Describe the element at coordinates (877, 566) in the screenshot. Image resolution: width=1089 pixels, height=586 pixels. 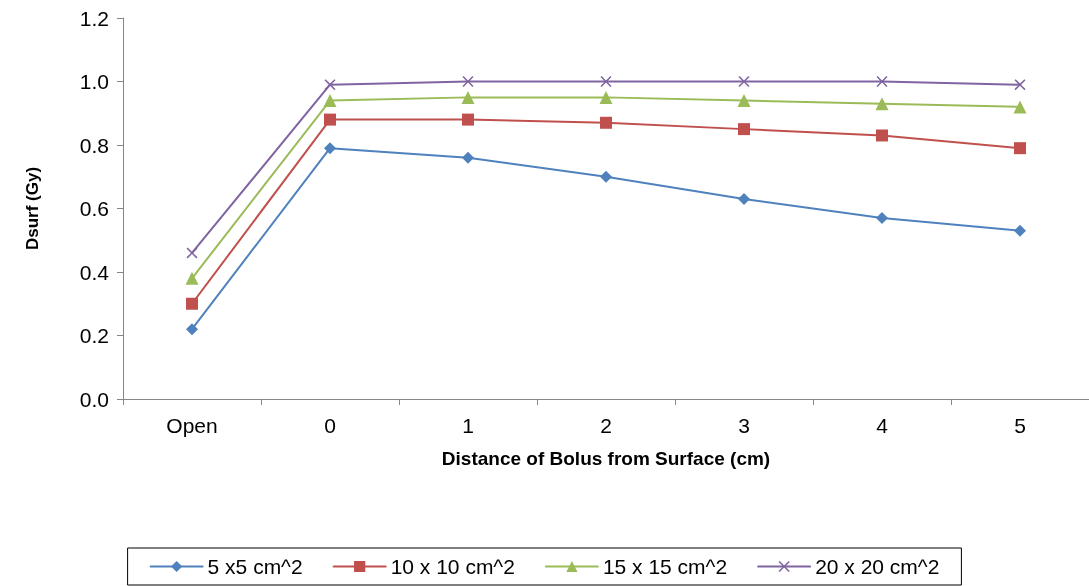
I see `legend-label: 20 x 20 cm^2` at that location.